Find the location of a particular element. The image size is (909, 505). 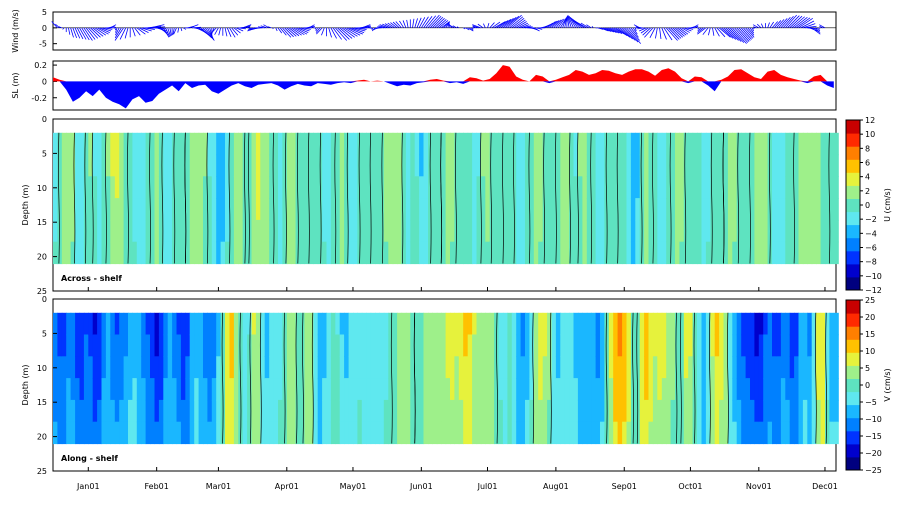

month-label-4: May01 is located at coordinates (353, 486).